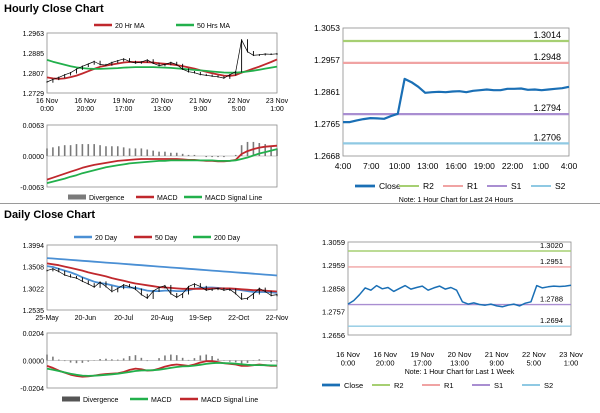 The image size is (600, 413). What do you see at coordinates (547, 35) in the screenshot?
I see `hourly-levels-r2-value: 1.3014` at bounding box center [547, 35].